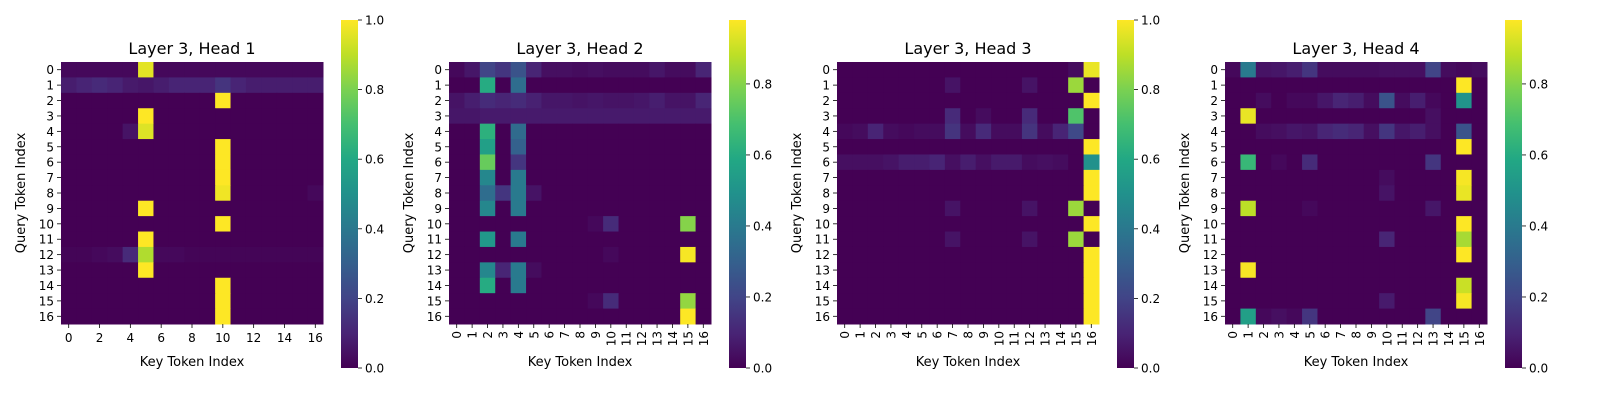 The image size is (1600, 400). What do you see at coordinates (434, 271) in the screenshot?
I see `y-tick-label: 13` at bounding box center [434, 271].